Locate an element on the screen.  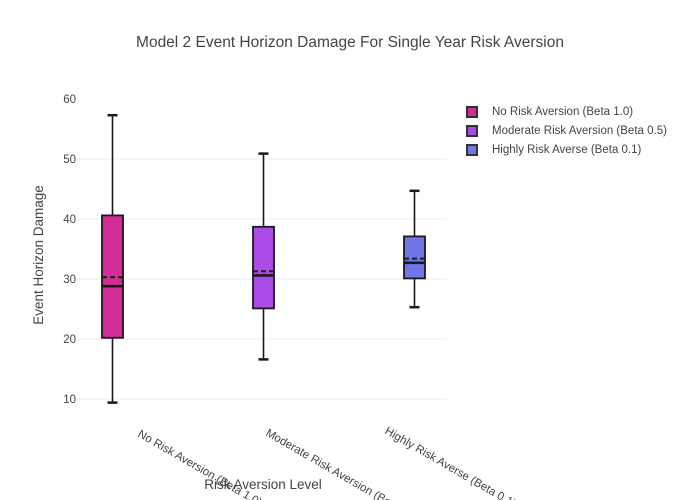
y-tick-label-50: 50 is located at coordinates (69, 160).